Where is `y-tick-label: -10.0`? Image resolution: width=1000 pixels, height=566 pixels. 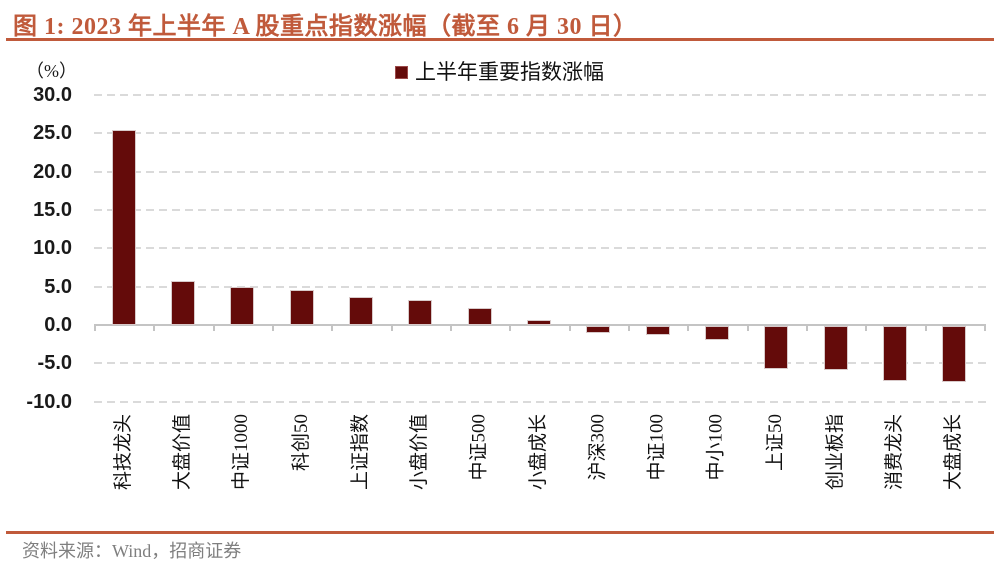 y-tick-label: -10.0 is located at coordinates (49, 401).